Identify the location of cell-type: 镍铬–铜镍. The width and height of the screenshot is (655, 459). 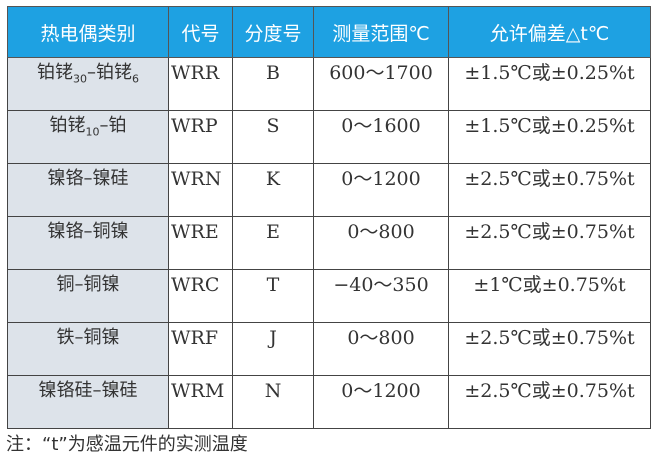
(88, 243).